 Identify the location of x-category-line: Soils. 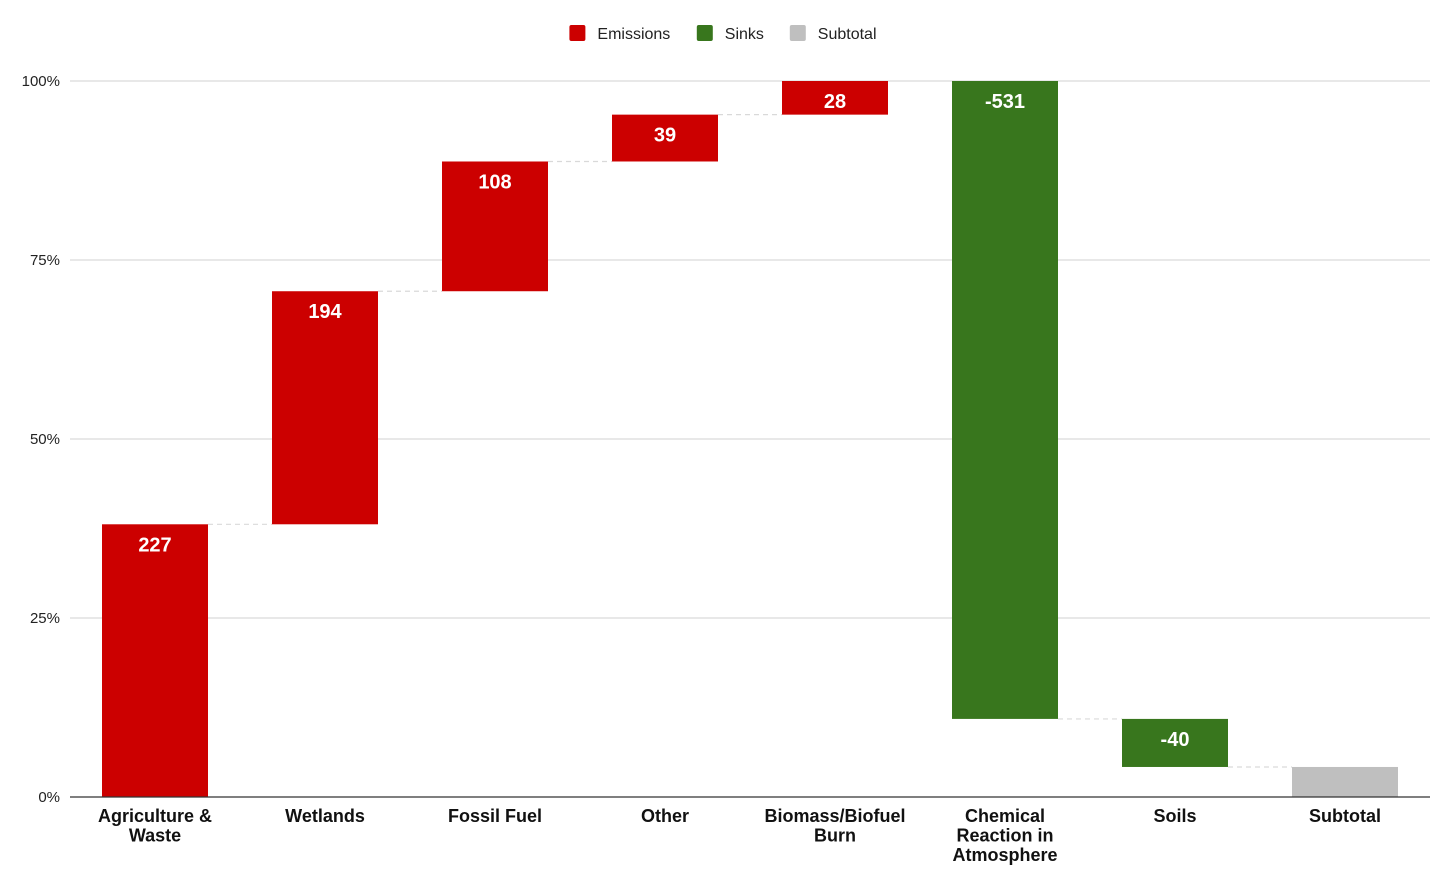
(1174, 816).